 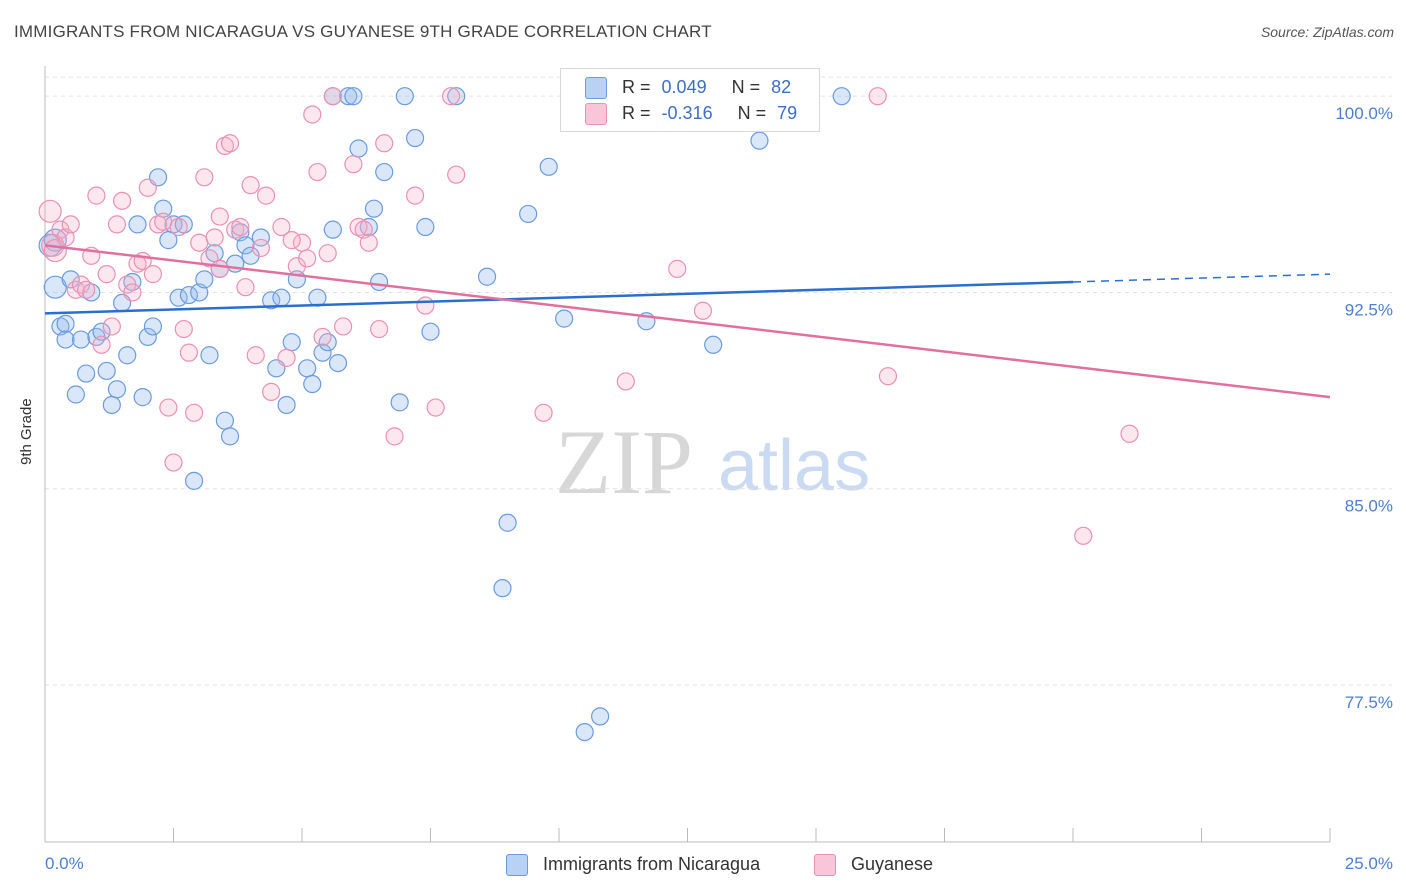 What do you see at coordinates (1364, 113) in the screenshot?
I see `y-tick-label: 100.0%` at bounding box center [1364, 113].